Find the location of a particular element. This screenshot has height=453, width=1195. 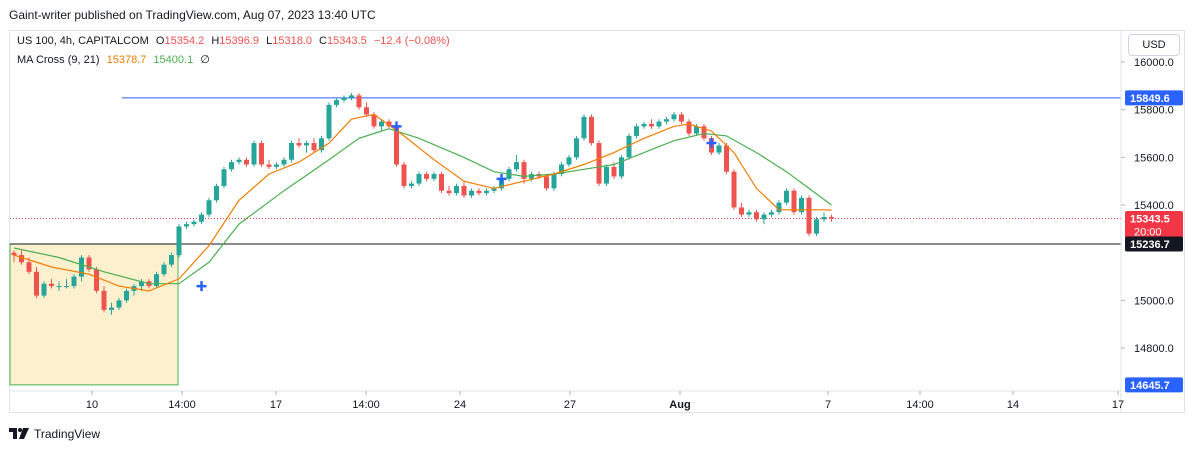

last-price-tag-bg is located at coordinates (1154, 225).